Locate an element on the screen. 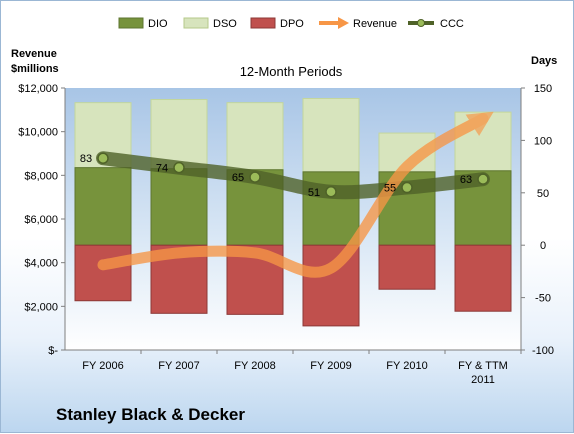 The height and width of the screenshot is (434, 574). right-axis-title: Days is located at coordinates (544, 61).